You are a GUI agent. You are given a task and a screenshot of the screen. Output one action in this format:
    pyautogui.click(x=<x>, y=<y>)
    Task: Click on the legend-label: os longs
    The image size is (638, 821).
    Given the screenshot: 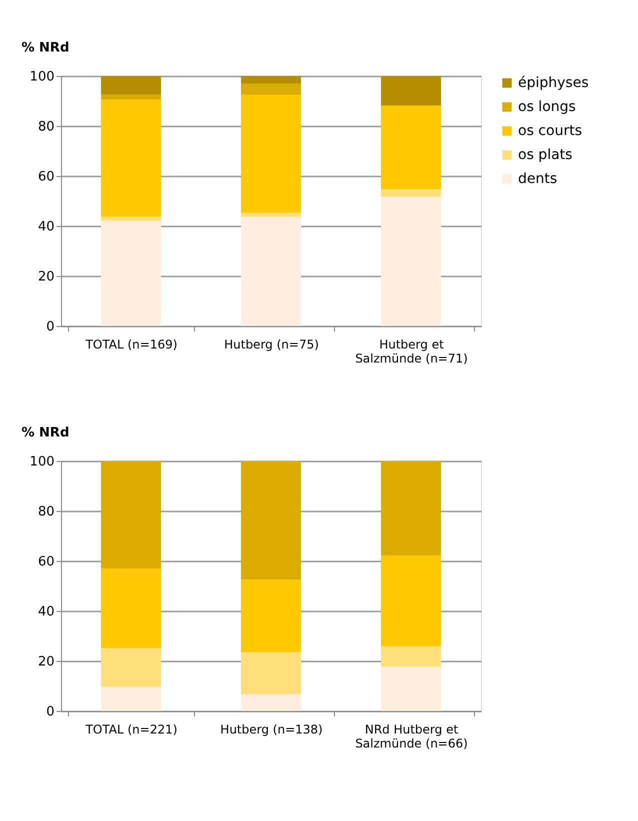 What is the action you would take?
    pyautogui.click(x=547, y=107)
    